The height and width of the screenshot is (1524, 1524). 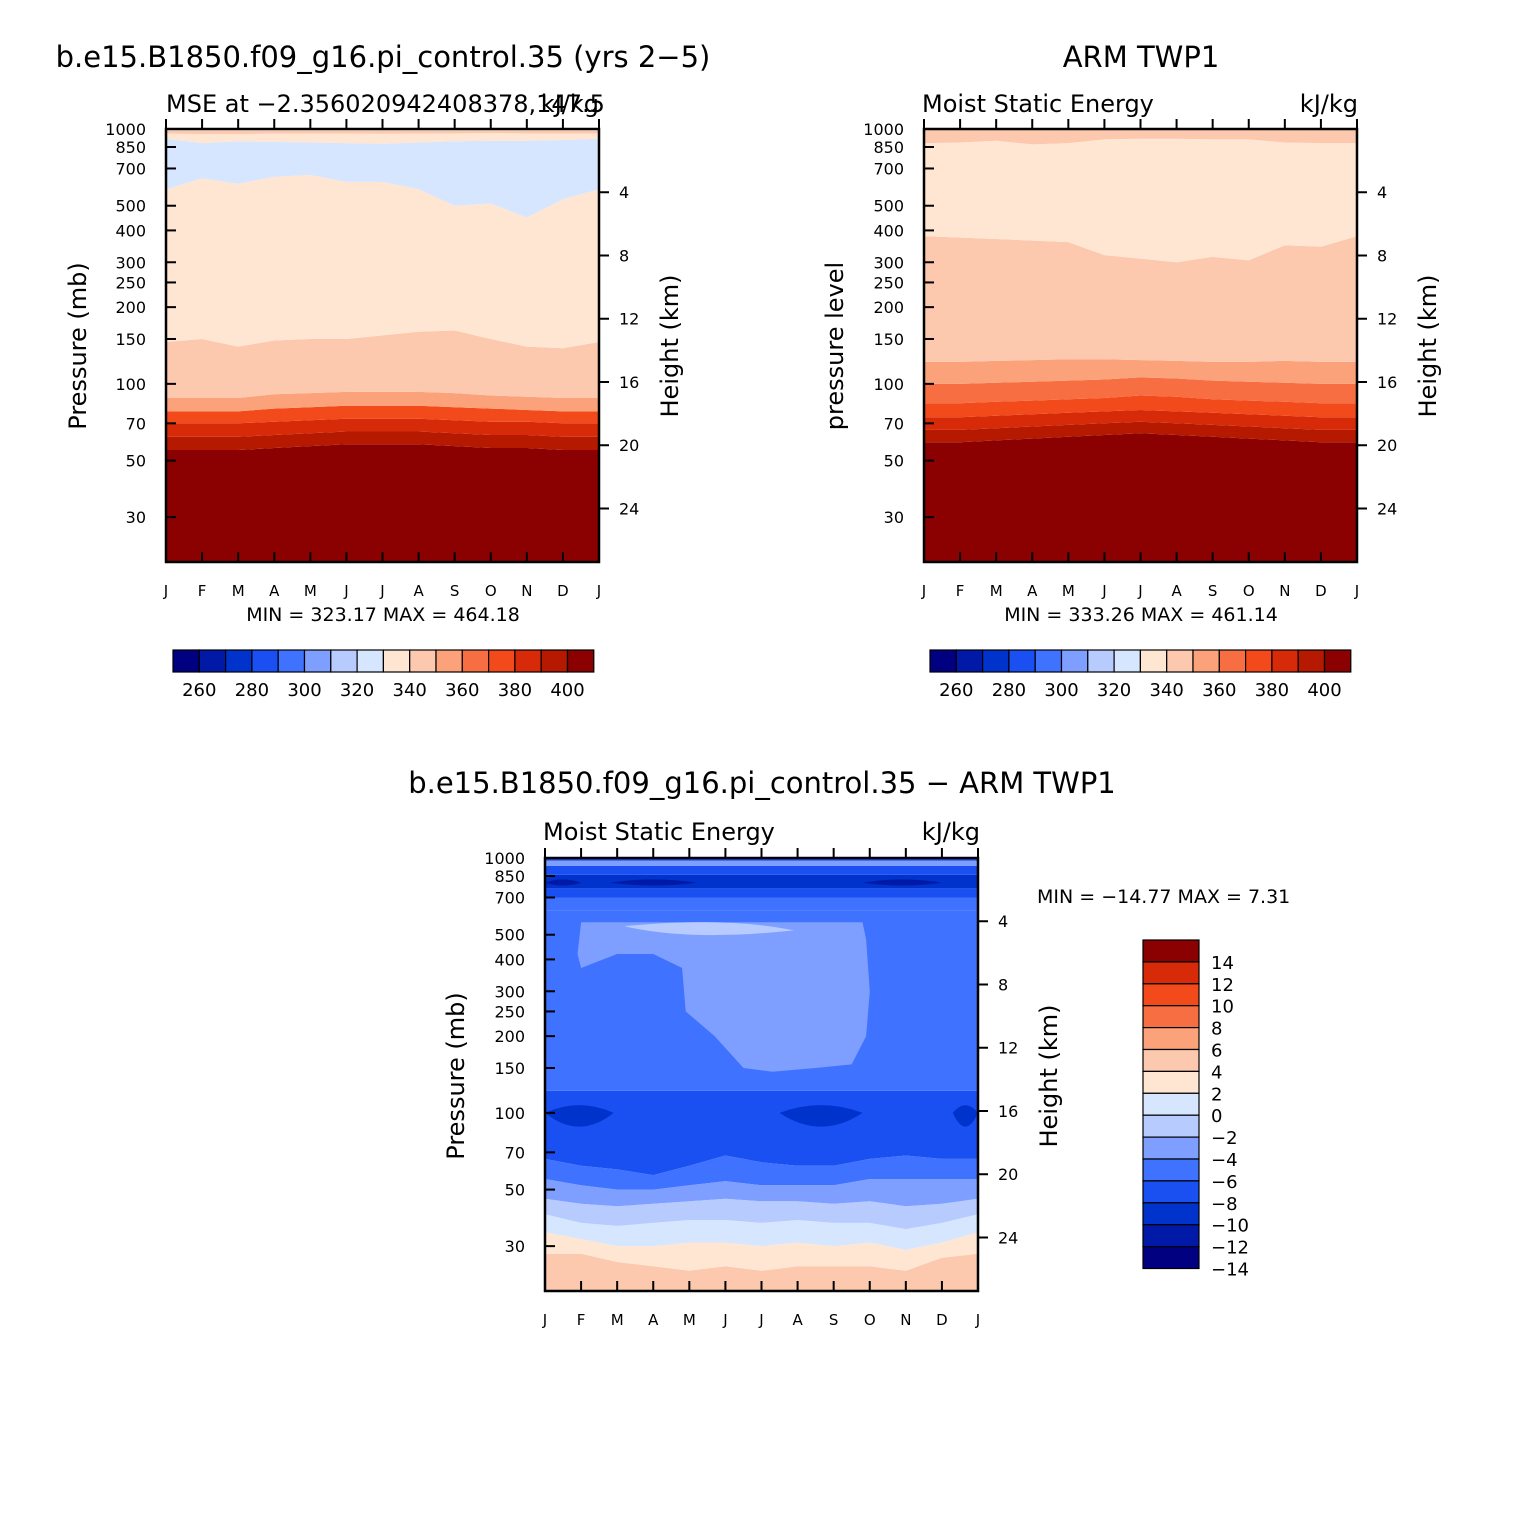 I want to click on y-tick-label: 700, so click(x=888, y=168).